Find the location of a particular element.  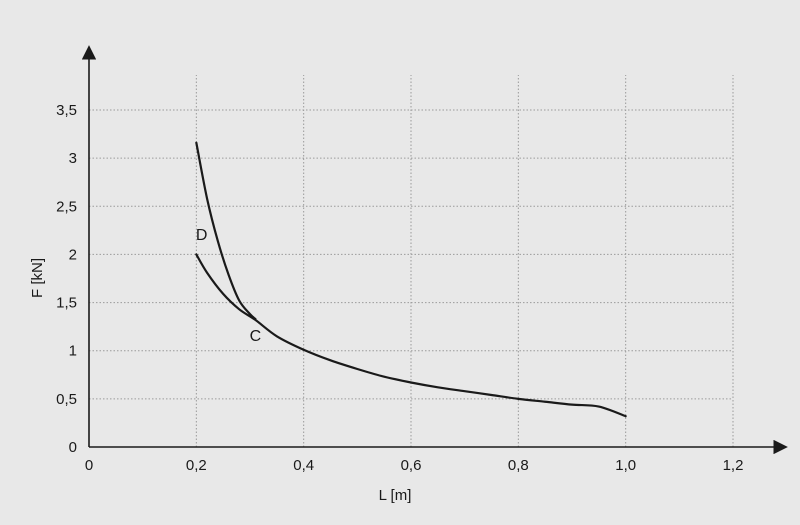

x-tick-label: 0,2 is located at coordinates (196, 465).